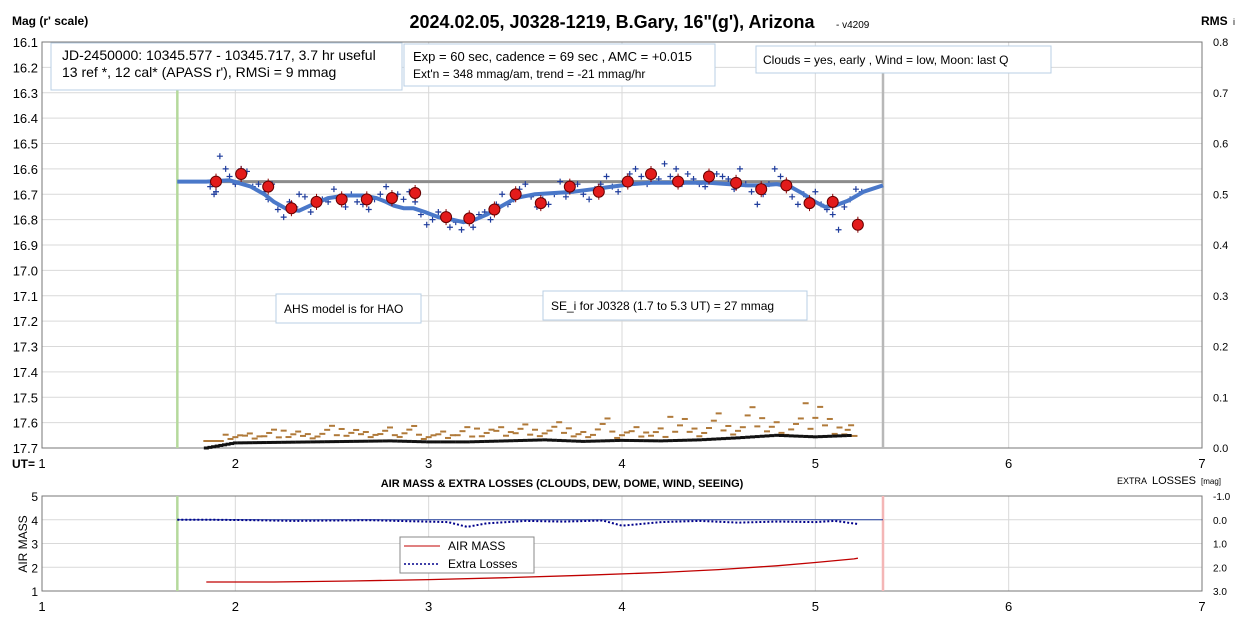 This screenshot has height=620, width=1244. I want to click on y2-axis-label: RMS, so click(1214, 21).